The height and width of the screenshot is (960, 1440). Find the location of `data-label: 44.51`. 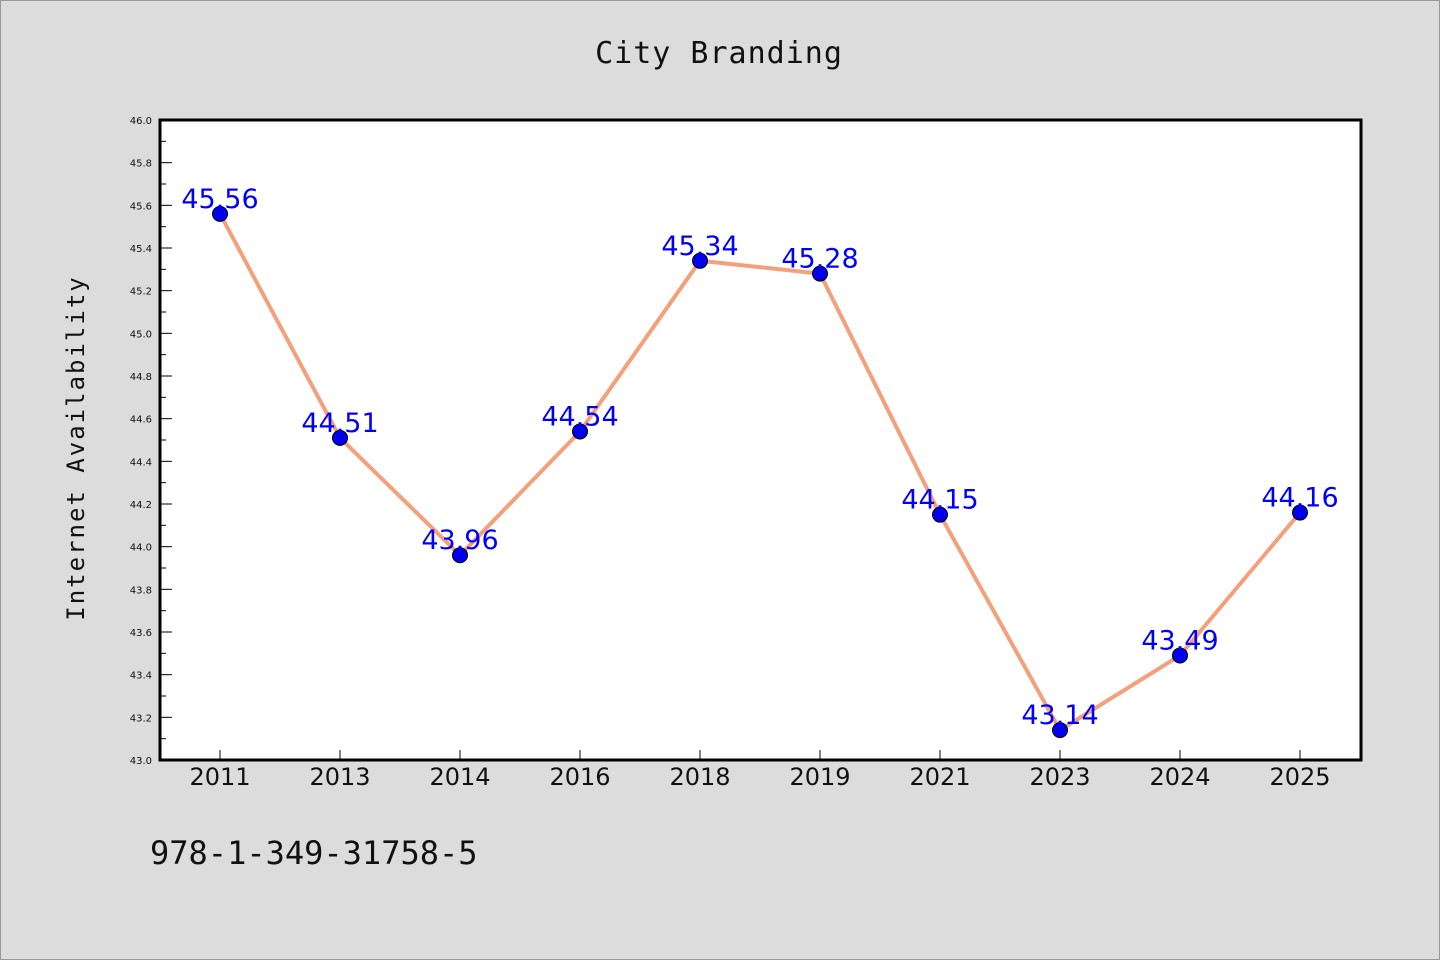

data-label: 44.51 is located at coordinates (339, 423).